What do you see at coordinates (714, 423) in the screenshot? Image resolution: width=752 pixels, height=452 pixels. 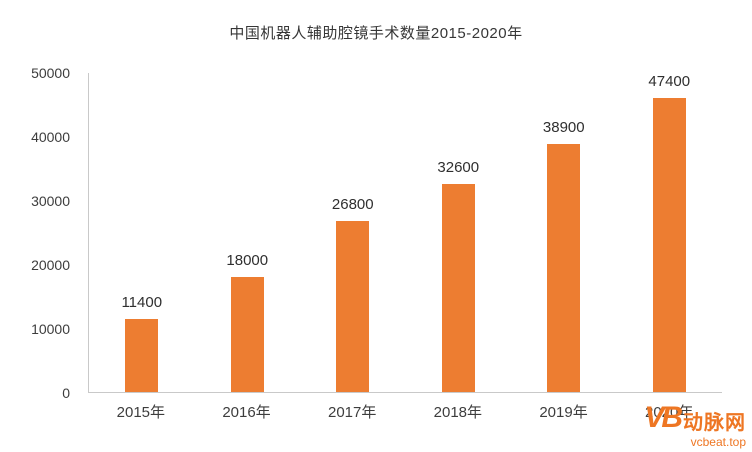 I see `watermark-name: 动脉网` at bounding box center [714, 423].